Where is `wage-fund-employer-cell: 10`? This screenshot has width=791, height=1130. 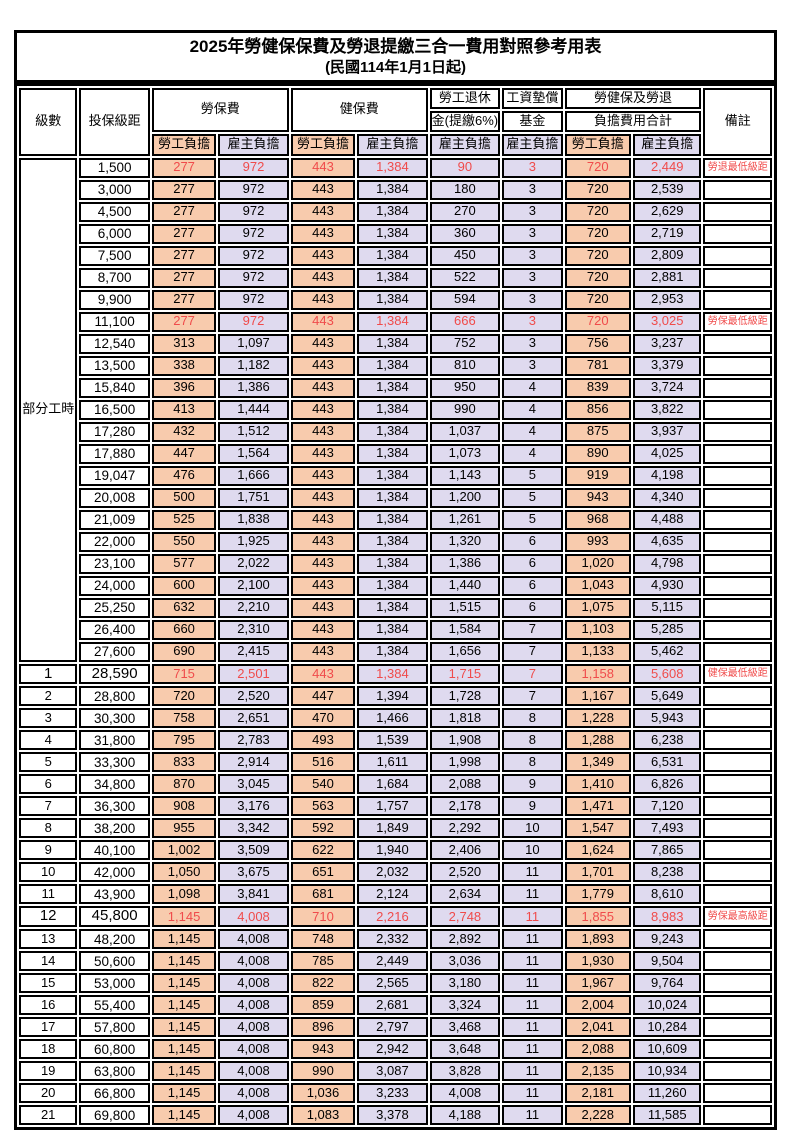 wage-fund-employer-cell: 10 is located at coordinates (532, 828).